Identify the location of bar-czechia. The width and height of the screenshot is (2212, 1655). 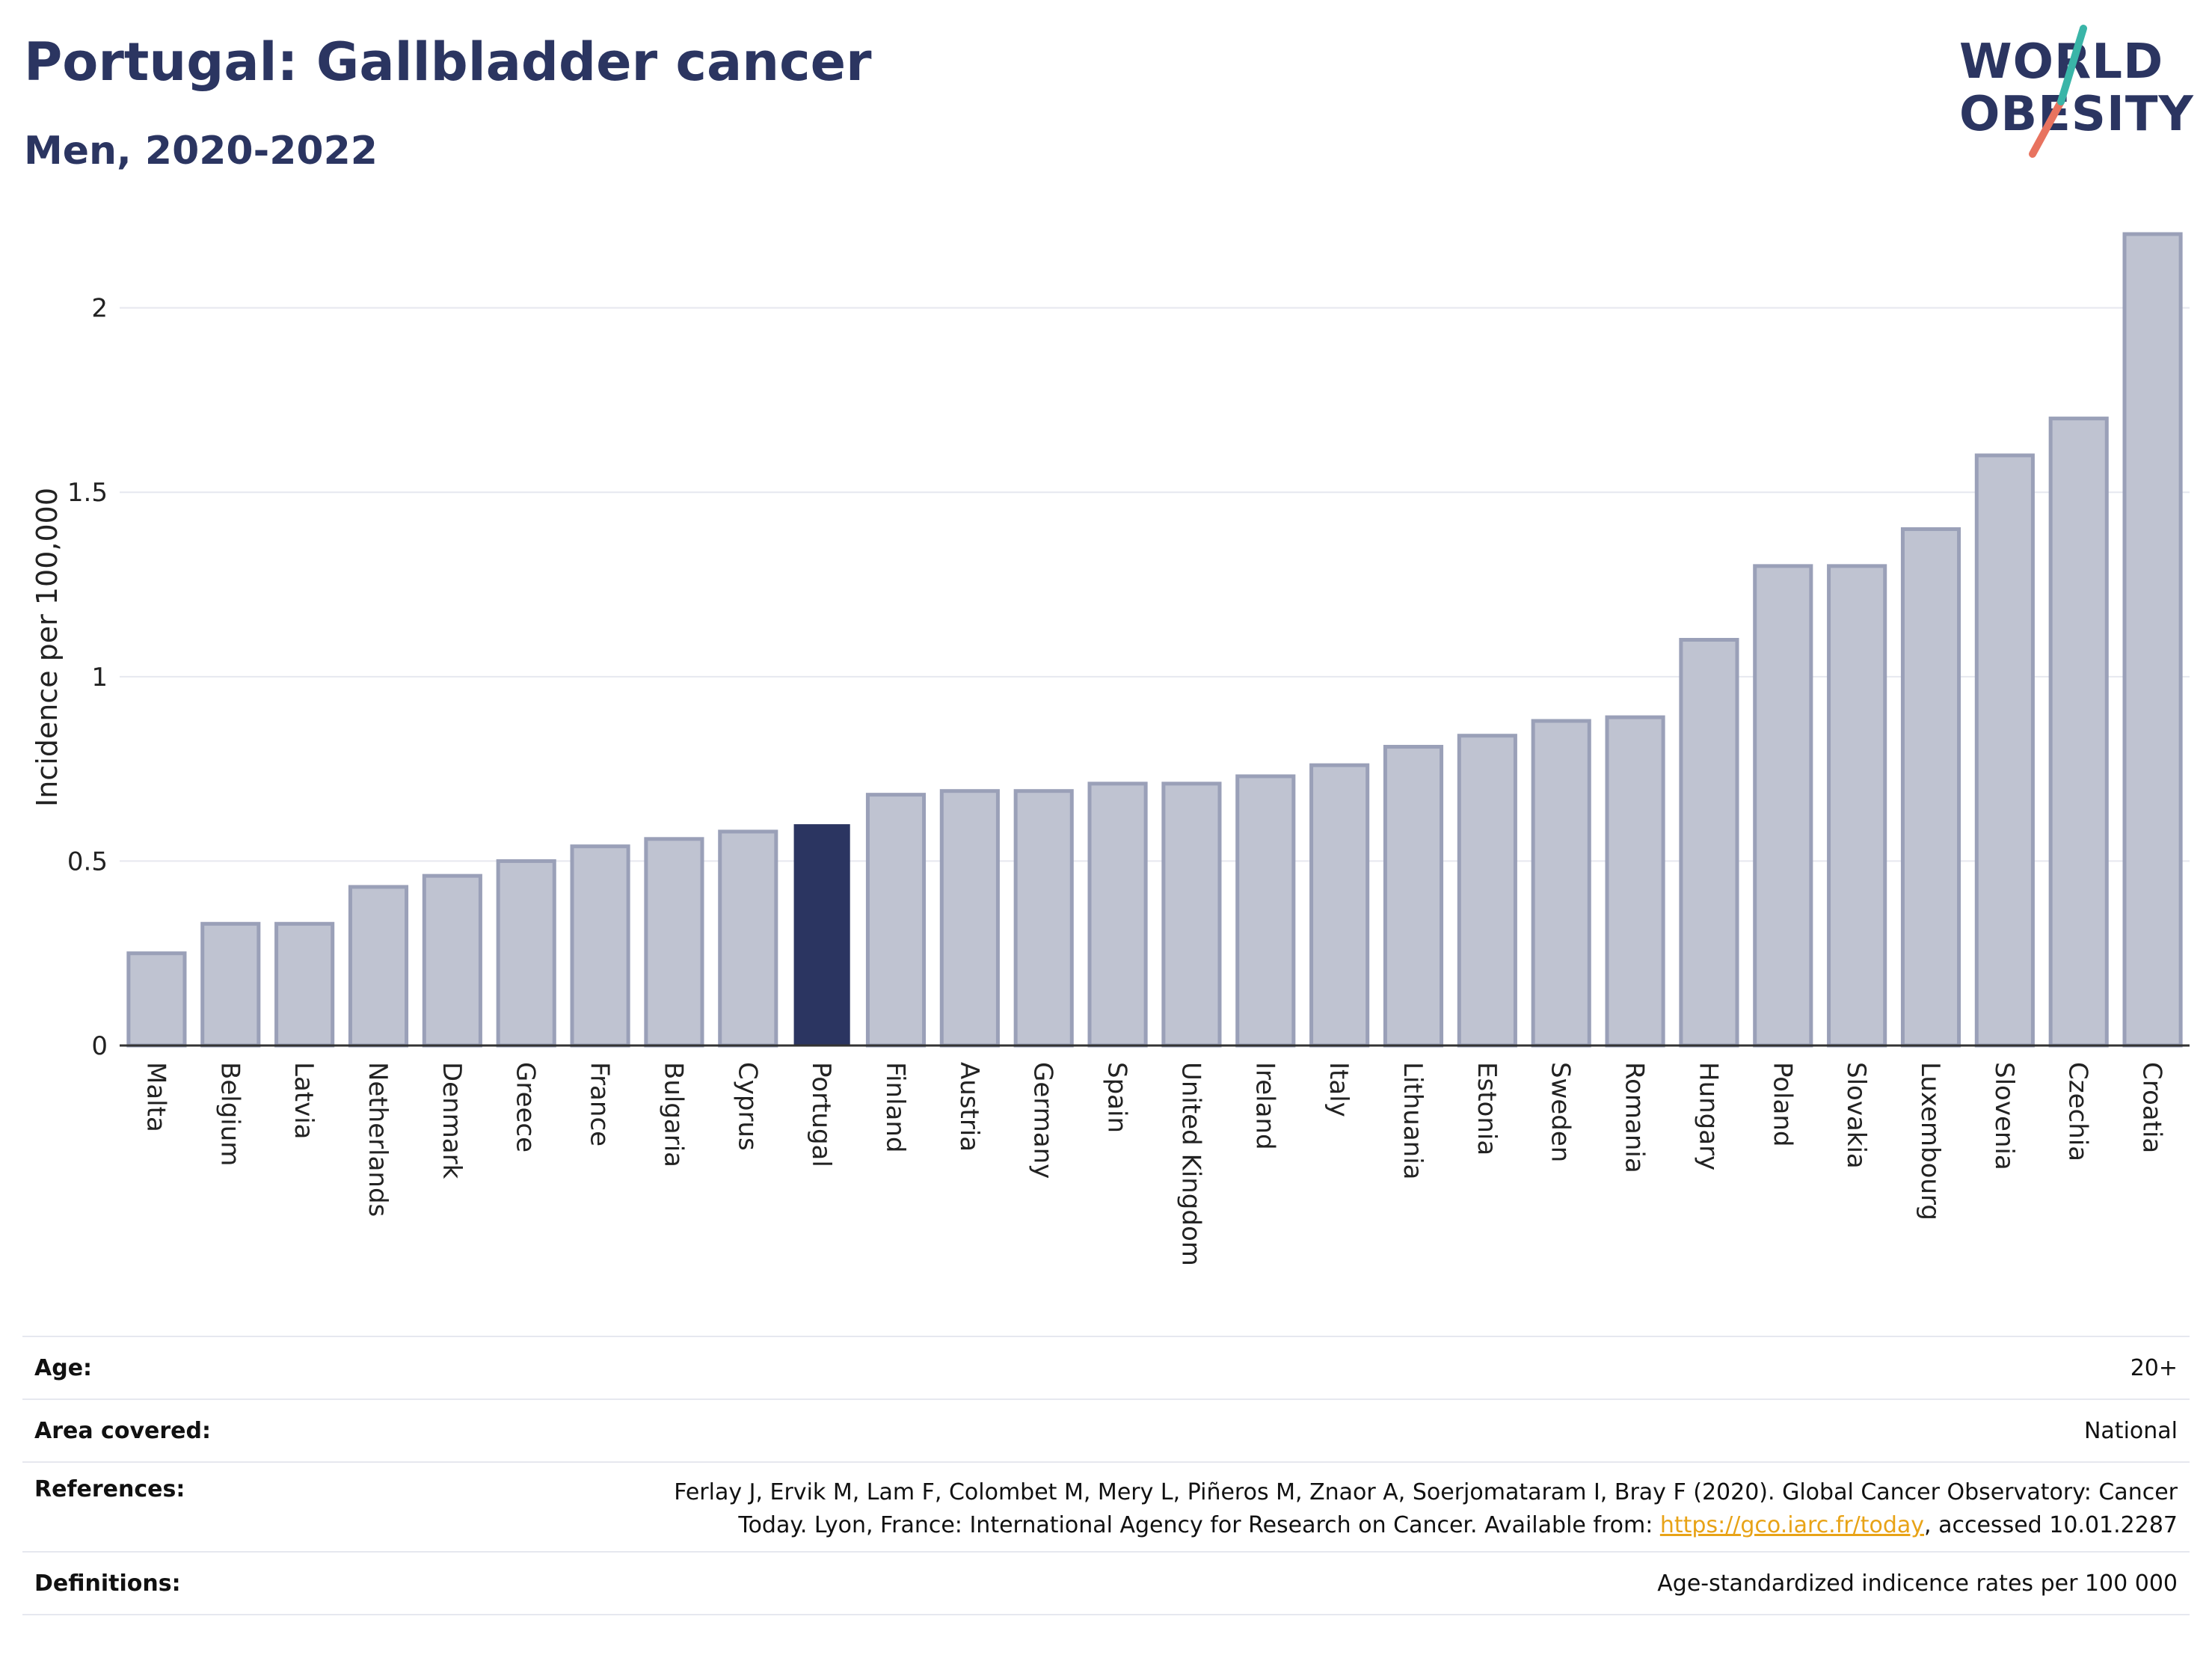
(2078, 732).